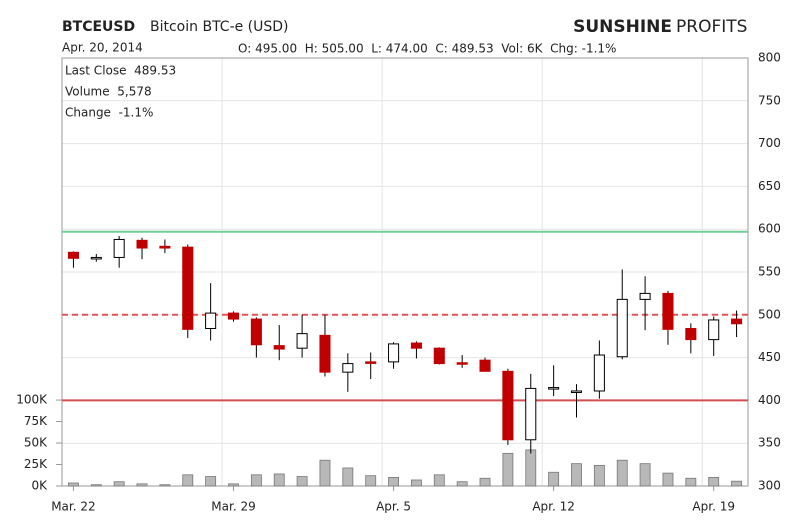 This screenshot has width=800, height=530. What do you see at coordinates (769, 443) in the screenshot?
I see `y-tick-label: 350` at bounding box center [769, 443].